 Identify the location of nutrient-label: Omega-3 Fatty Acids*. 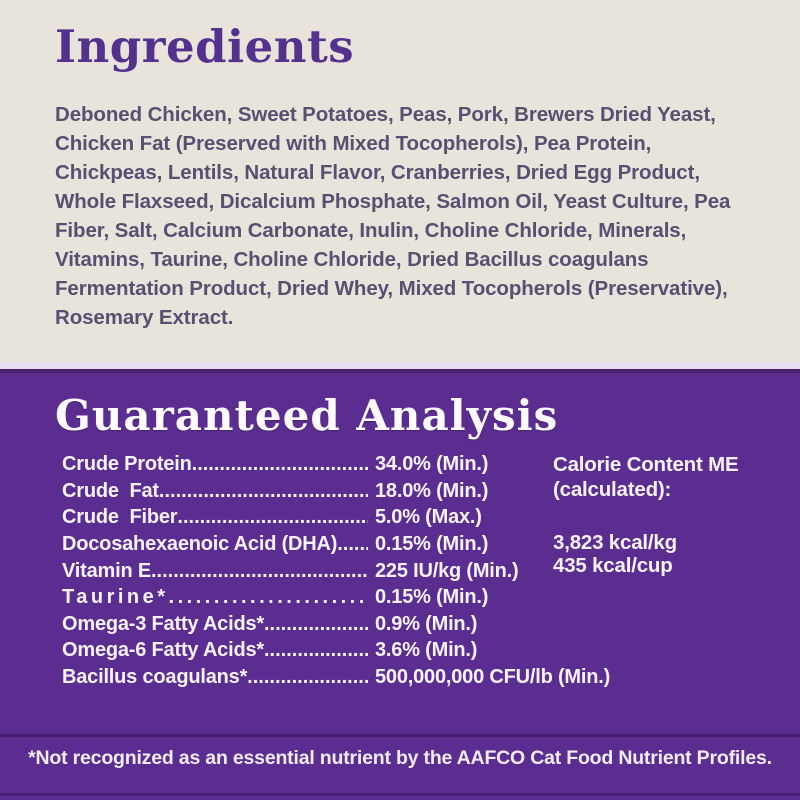
(163, 623).